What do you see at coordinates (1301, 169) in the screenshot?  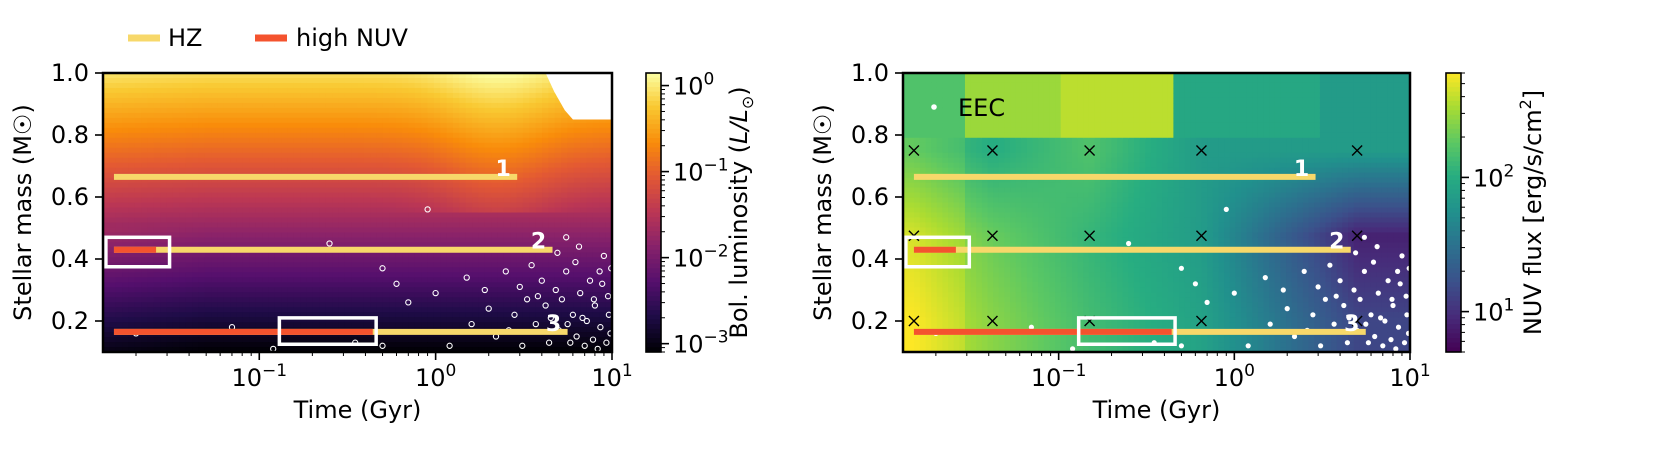 I see `track-label-1: 1` at bounding box center [1301, 169].